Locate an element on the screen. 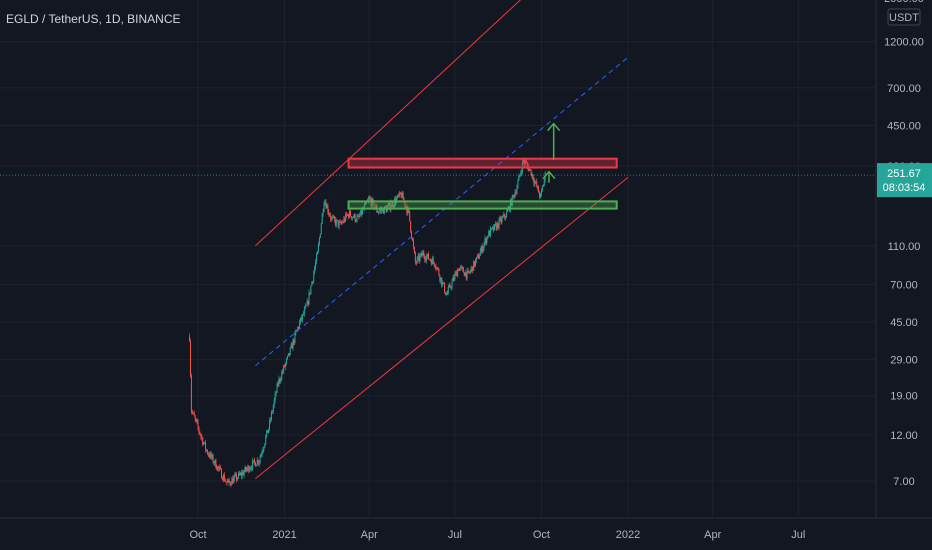  price-tick-label: 7.00 is located at coordinates (903, 482).